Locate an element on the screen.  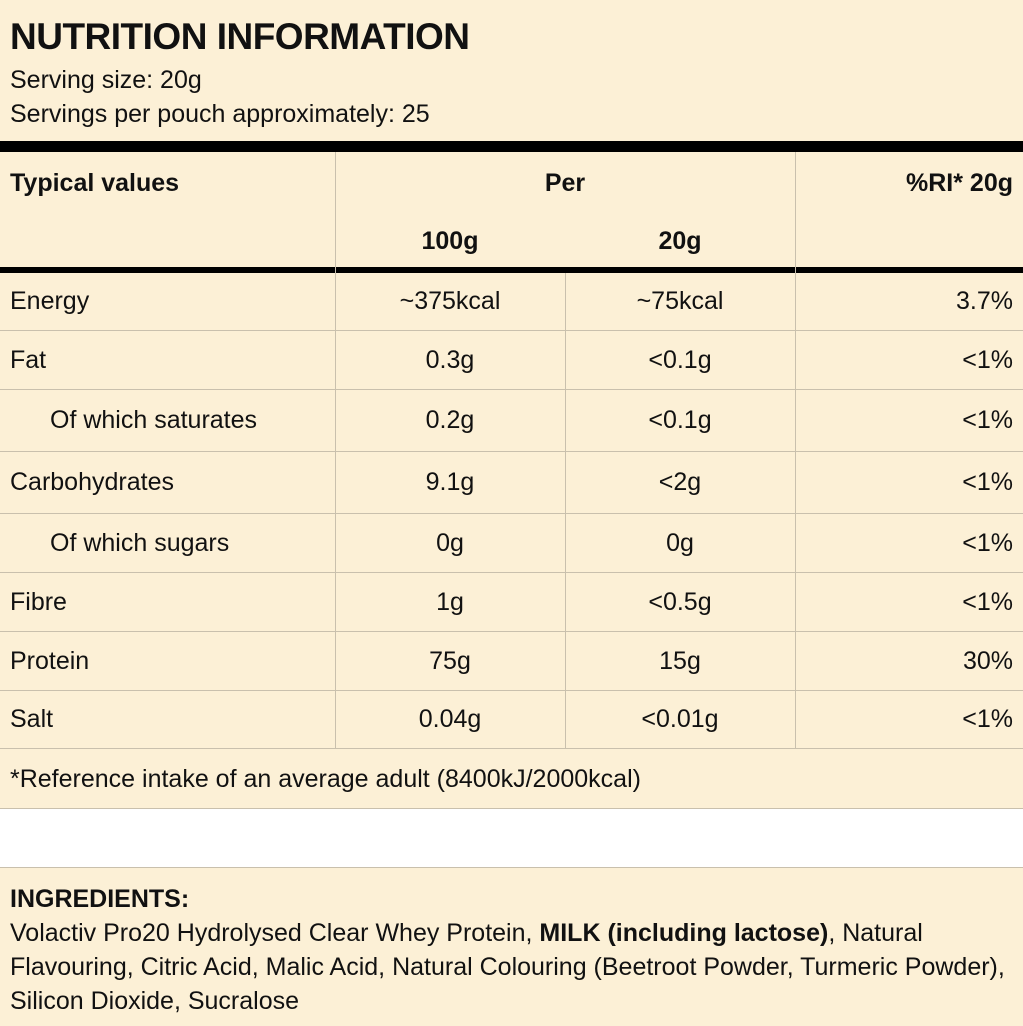
spacer is located at coordinates (511, 838).